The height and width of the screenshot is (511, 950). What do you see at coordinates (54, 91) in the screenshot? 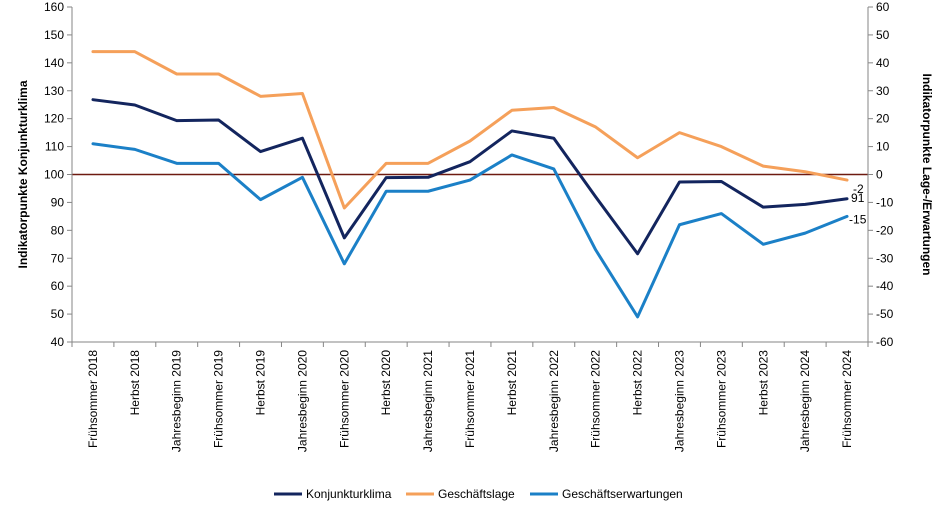
I see `left-tick-label: 130` at bounding box center [54, 91].